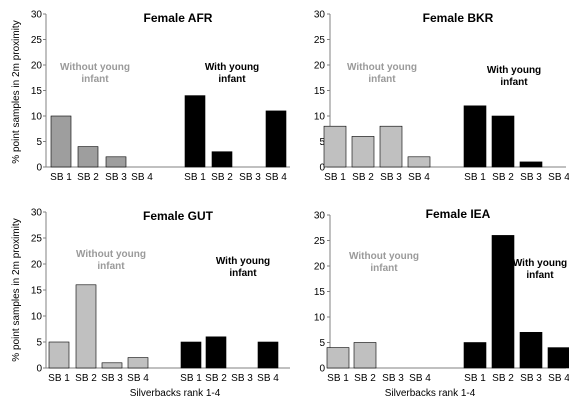  What do you see at coordinates (430, 393) in the screenshot?
I see `x-axis-label-right: Silverbacks rank 1-4` at bounding box center [430, 393].